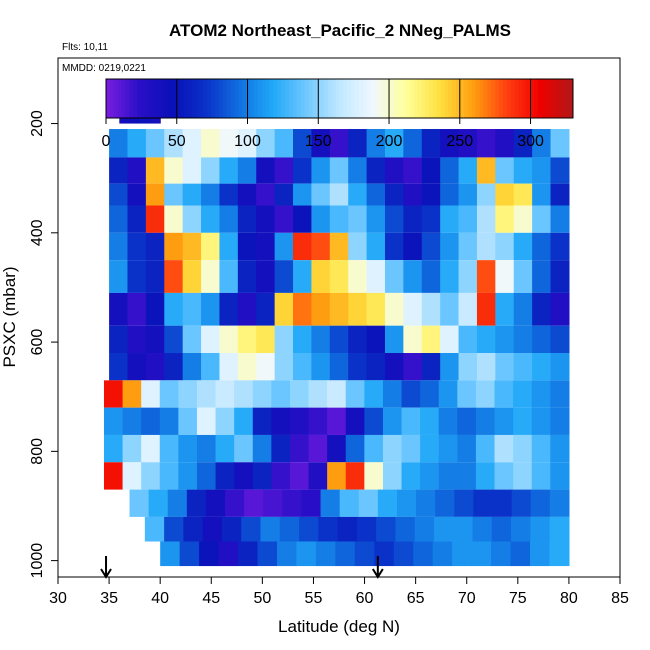 Image resolution: width=650 pixels, height=650 pixels. I want to click on y-tick-label: 400, so click(37, 232).